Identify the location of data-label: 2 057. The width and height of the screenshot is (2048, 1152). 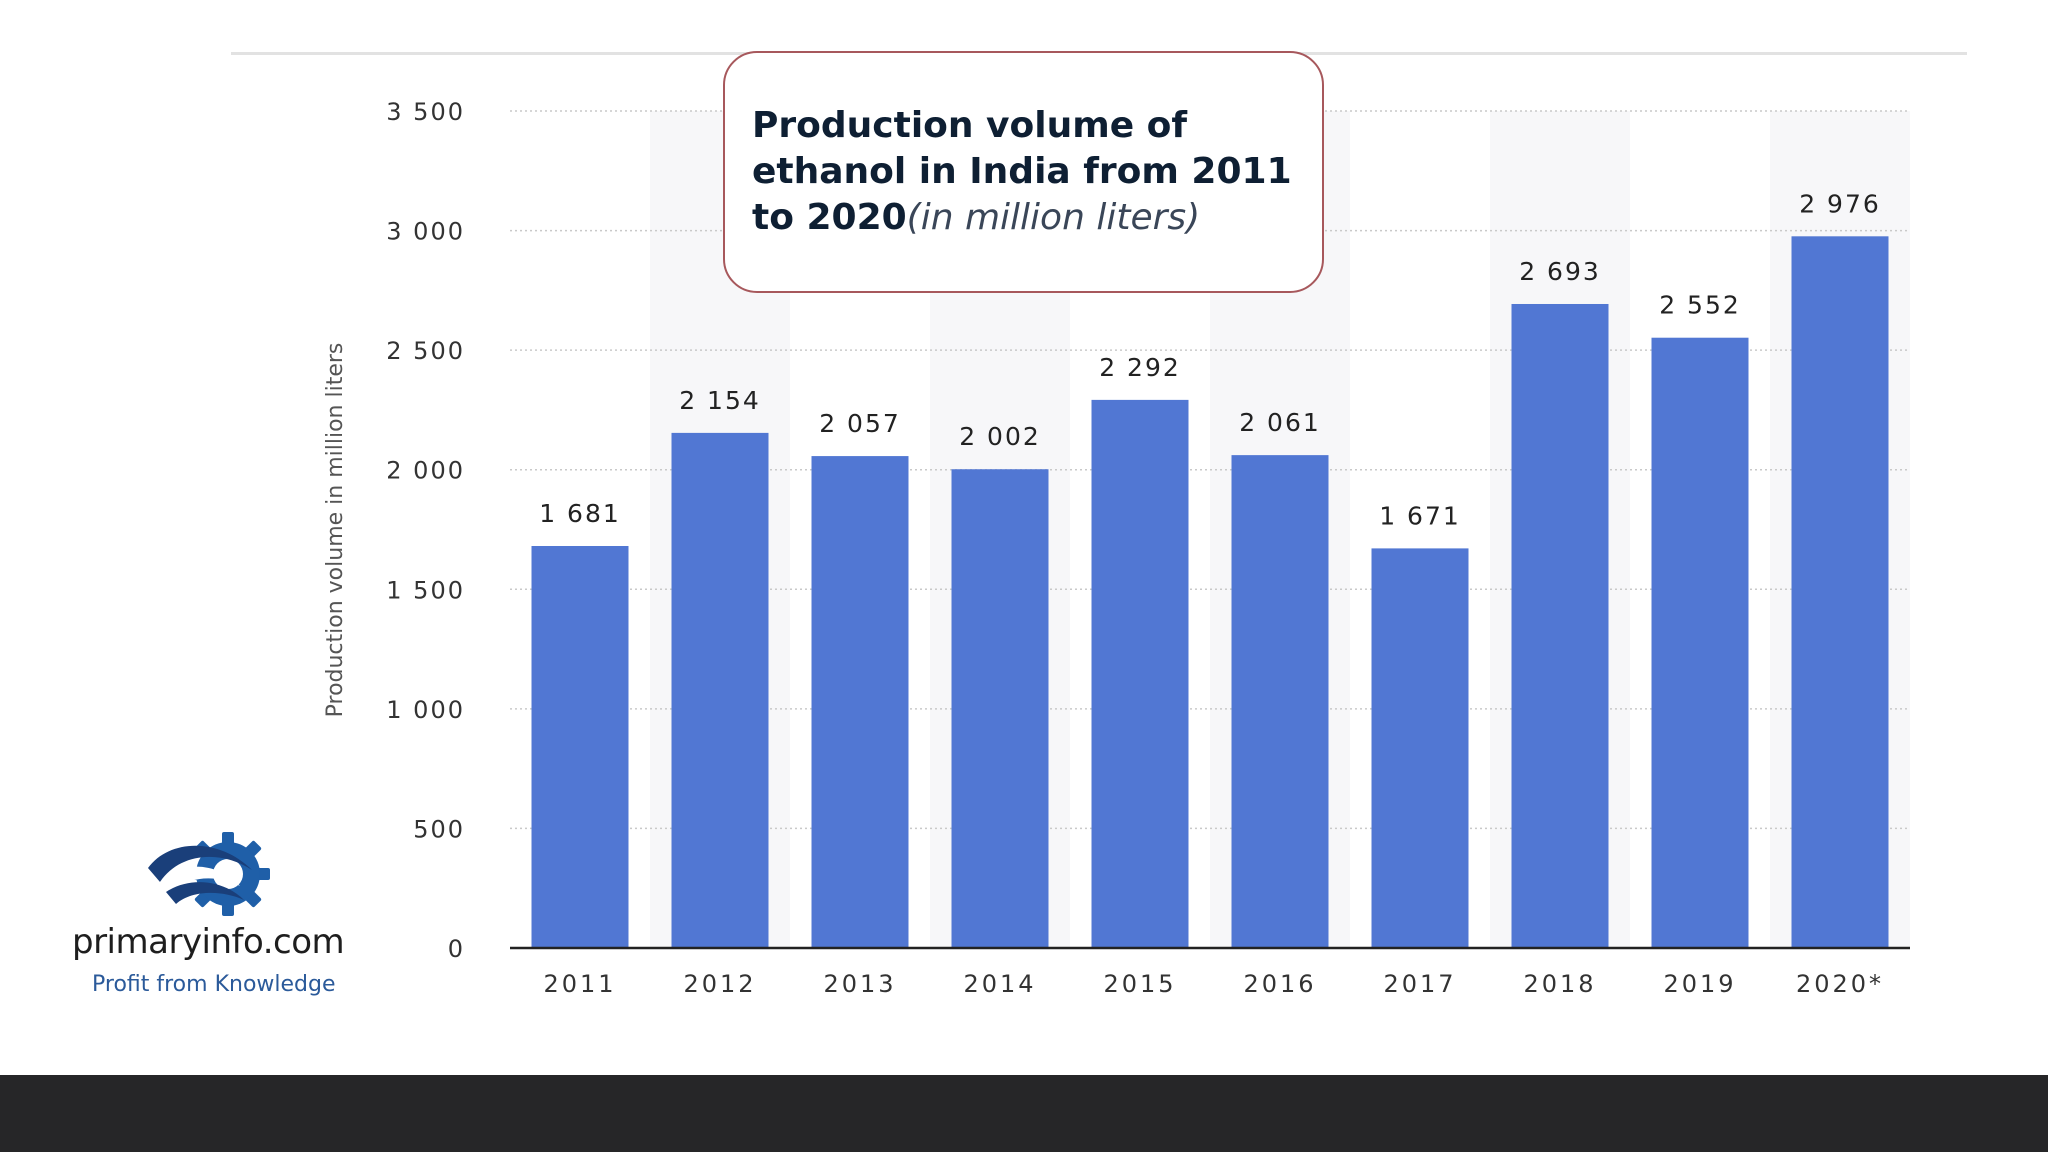
(860, 423).